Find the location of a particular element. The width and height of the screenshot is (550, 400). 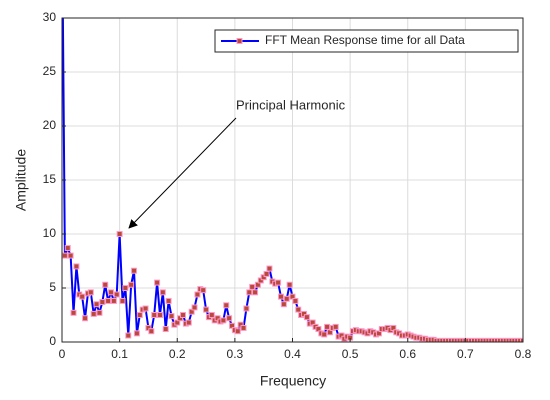

x-tick-label: 0.8 is located at coordinates (523, 354).